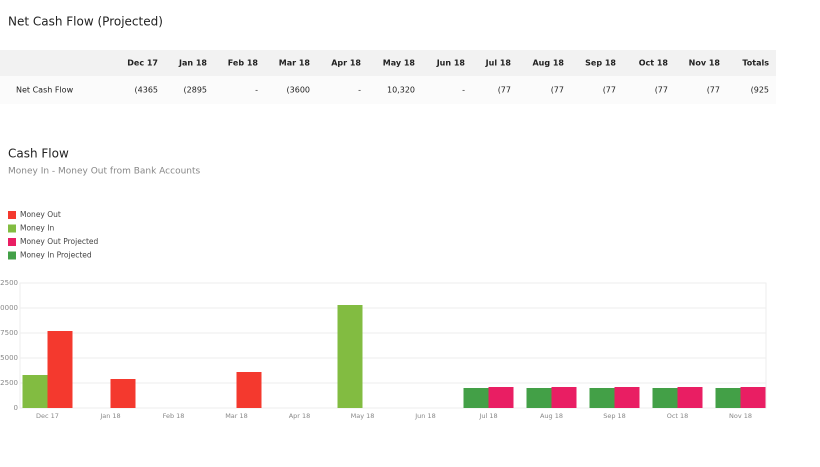 The width and height of the screenshot is (820, 467). What do you see at coordinates (45, 90) in the screenshot?
I see `row-label: Net Cash Flow` at bounding box center [45, 90].